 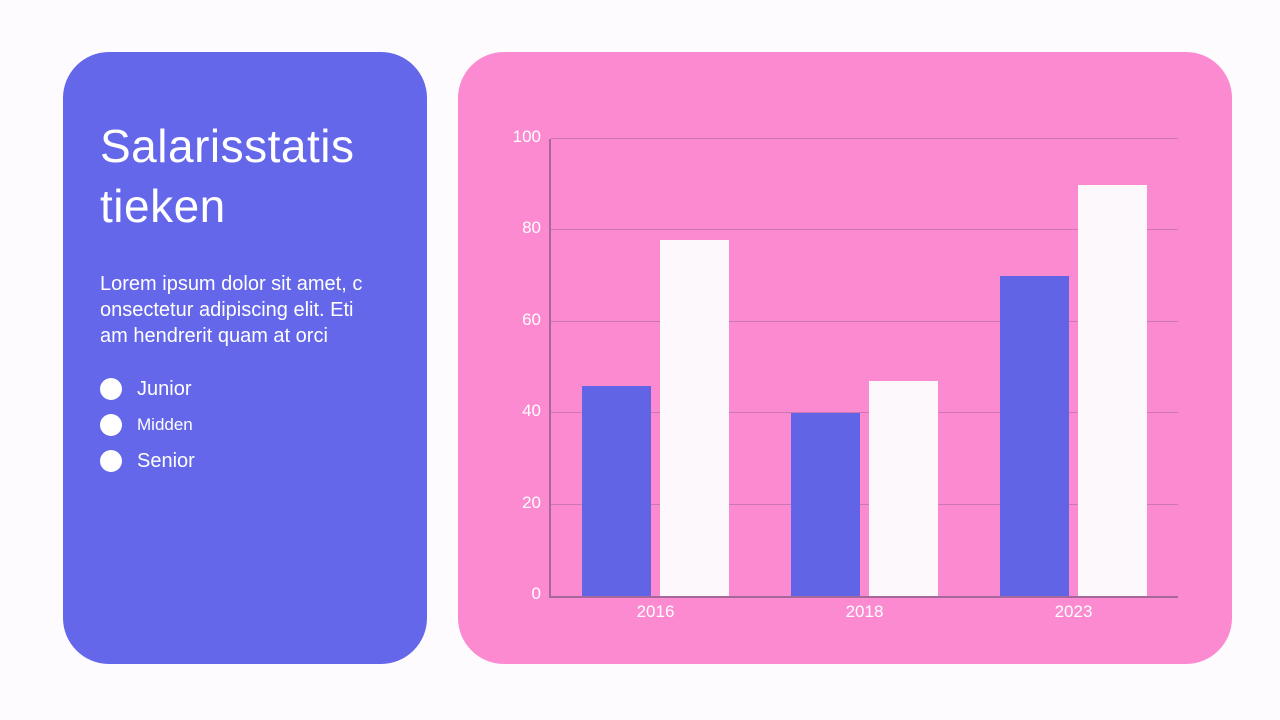 What do you see at coordinates (655, 611) in the screenshot?
I see `x-tick-label-2016: 2016` at bounding box center [655, 611].